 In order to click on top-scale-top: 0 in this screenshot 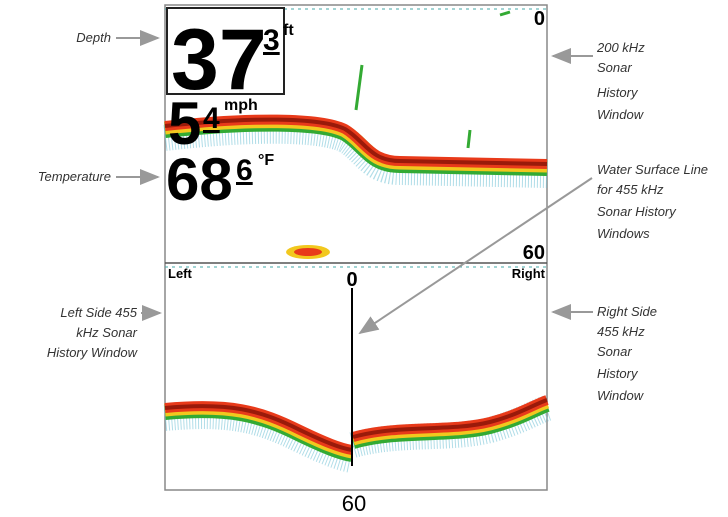, I will do `click(539, 19)`.